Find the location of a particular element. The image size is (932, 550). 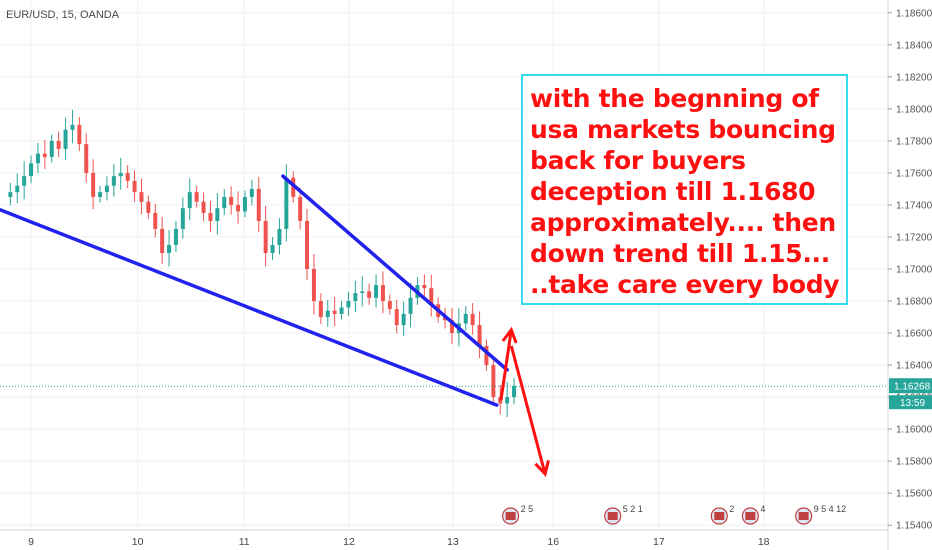

y-tick-label: 1.17800 is located at coordinates (914, 141).